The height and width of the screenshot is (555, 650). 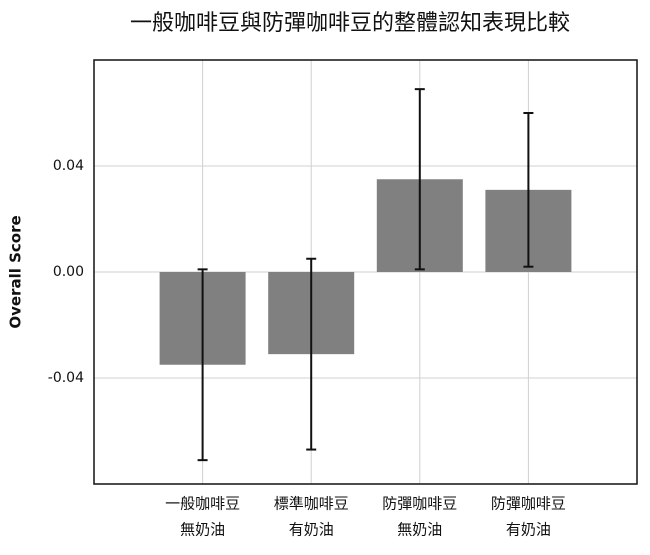 I want to click on chart-title: 一般咖啡豆與防彈咖啡豆的整體認知表現比較, so click(x=350, y=23).